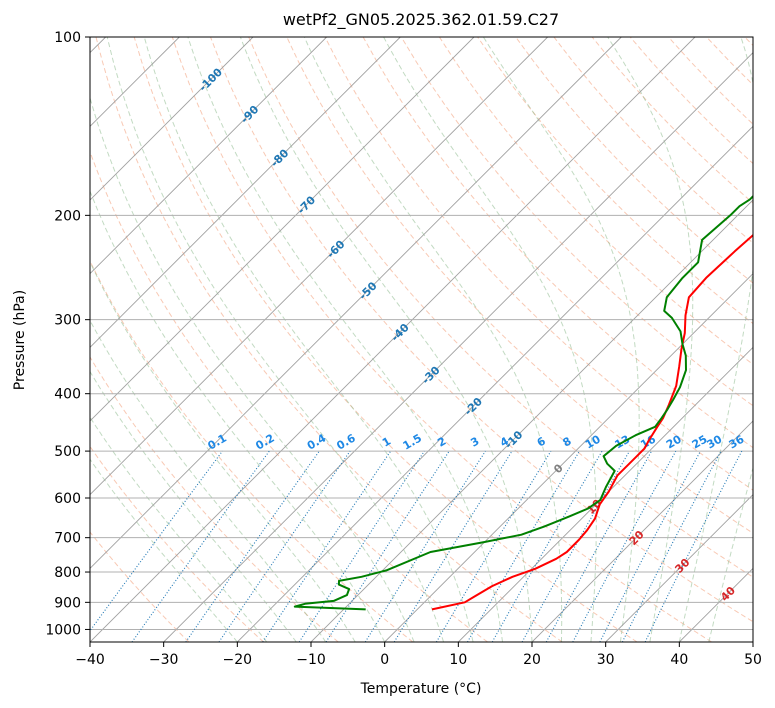 The image size is (775, 708). I want to click on x-tick-label: −40, so click(90, 660).